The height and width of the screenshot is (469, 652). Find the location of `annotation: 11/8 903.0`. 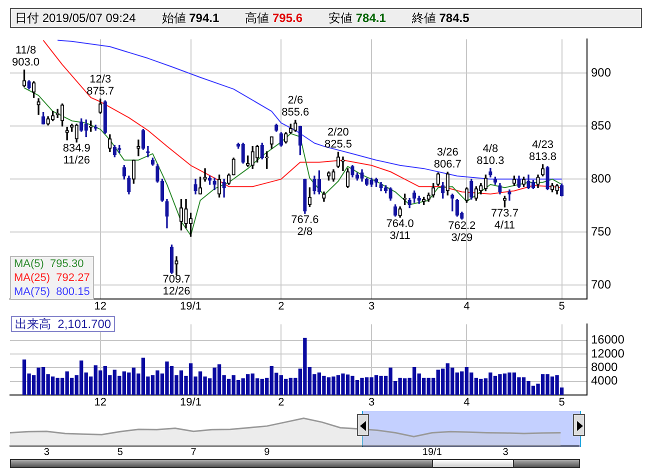

annotation: 11/8 903.0 is located at coordinates (26, 56).